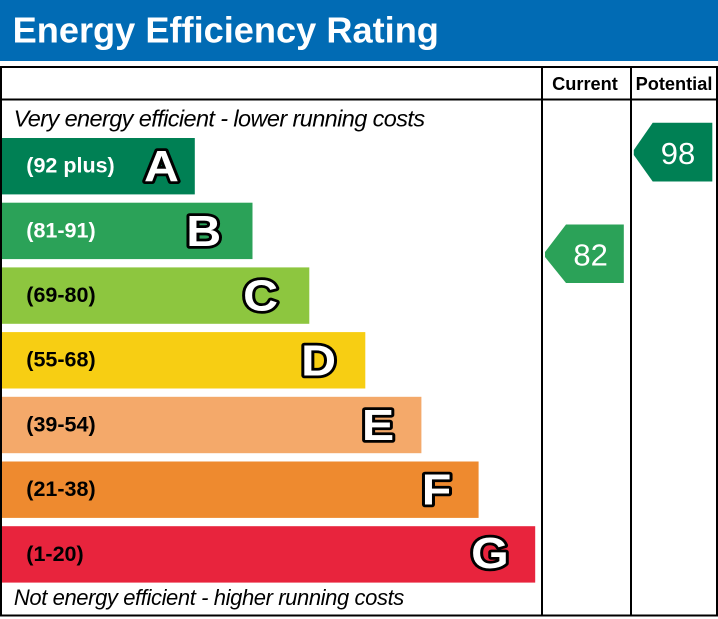 The width and height of the screenshot is (718, 619). I want to click on svg-text: E, so click(378, 424).